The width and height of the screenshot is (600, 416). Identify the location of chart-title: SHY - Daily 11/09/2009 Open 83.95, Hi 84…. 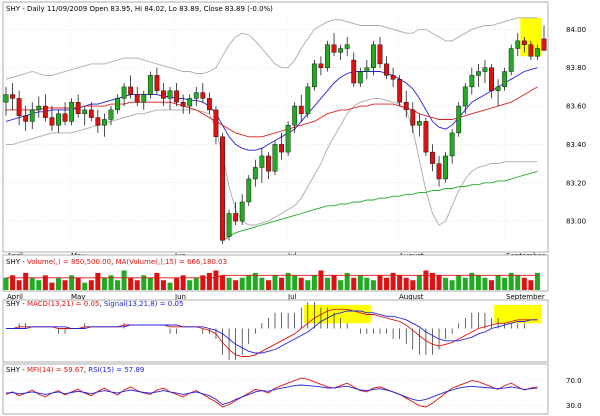
(139, 9).